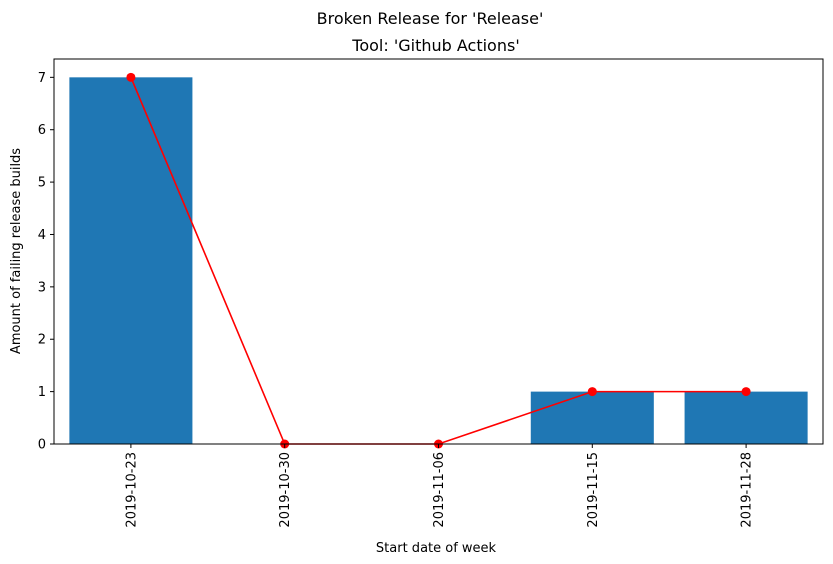  Describe the element at coordinates (285, 490) in the screenshot. I see `x-tick-label: 2019-10-30` at that location.